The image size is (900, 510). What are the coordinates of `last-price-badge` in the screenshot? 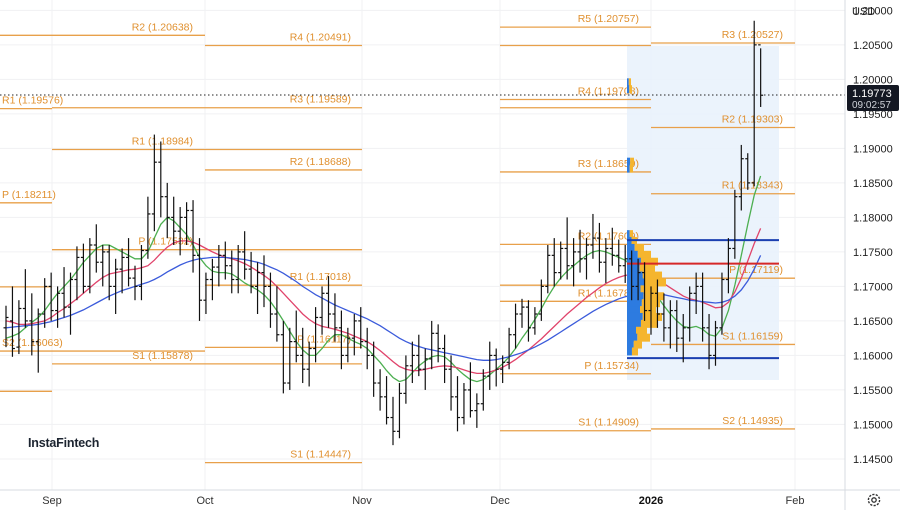 It's located at (873, 98).